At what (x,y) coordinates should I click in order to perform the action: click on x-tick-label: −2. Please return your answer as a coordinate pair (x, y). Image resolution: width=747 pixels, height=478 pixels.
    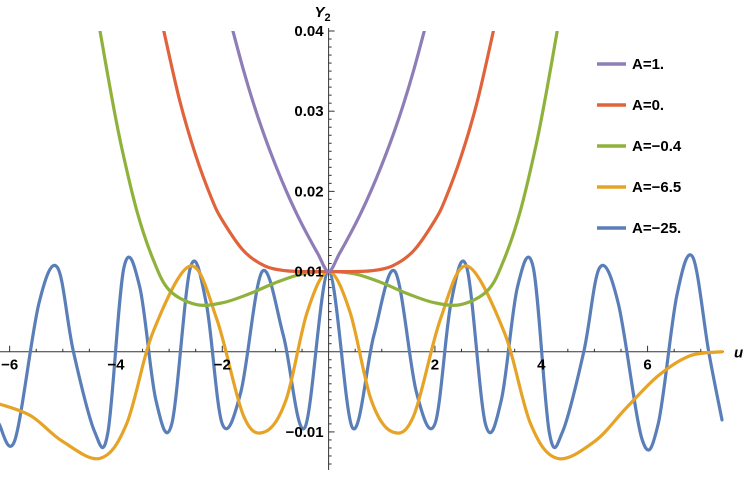
    Looking at the image, I should click on (222, 365).